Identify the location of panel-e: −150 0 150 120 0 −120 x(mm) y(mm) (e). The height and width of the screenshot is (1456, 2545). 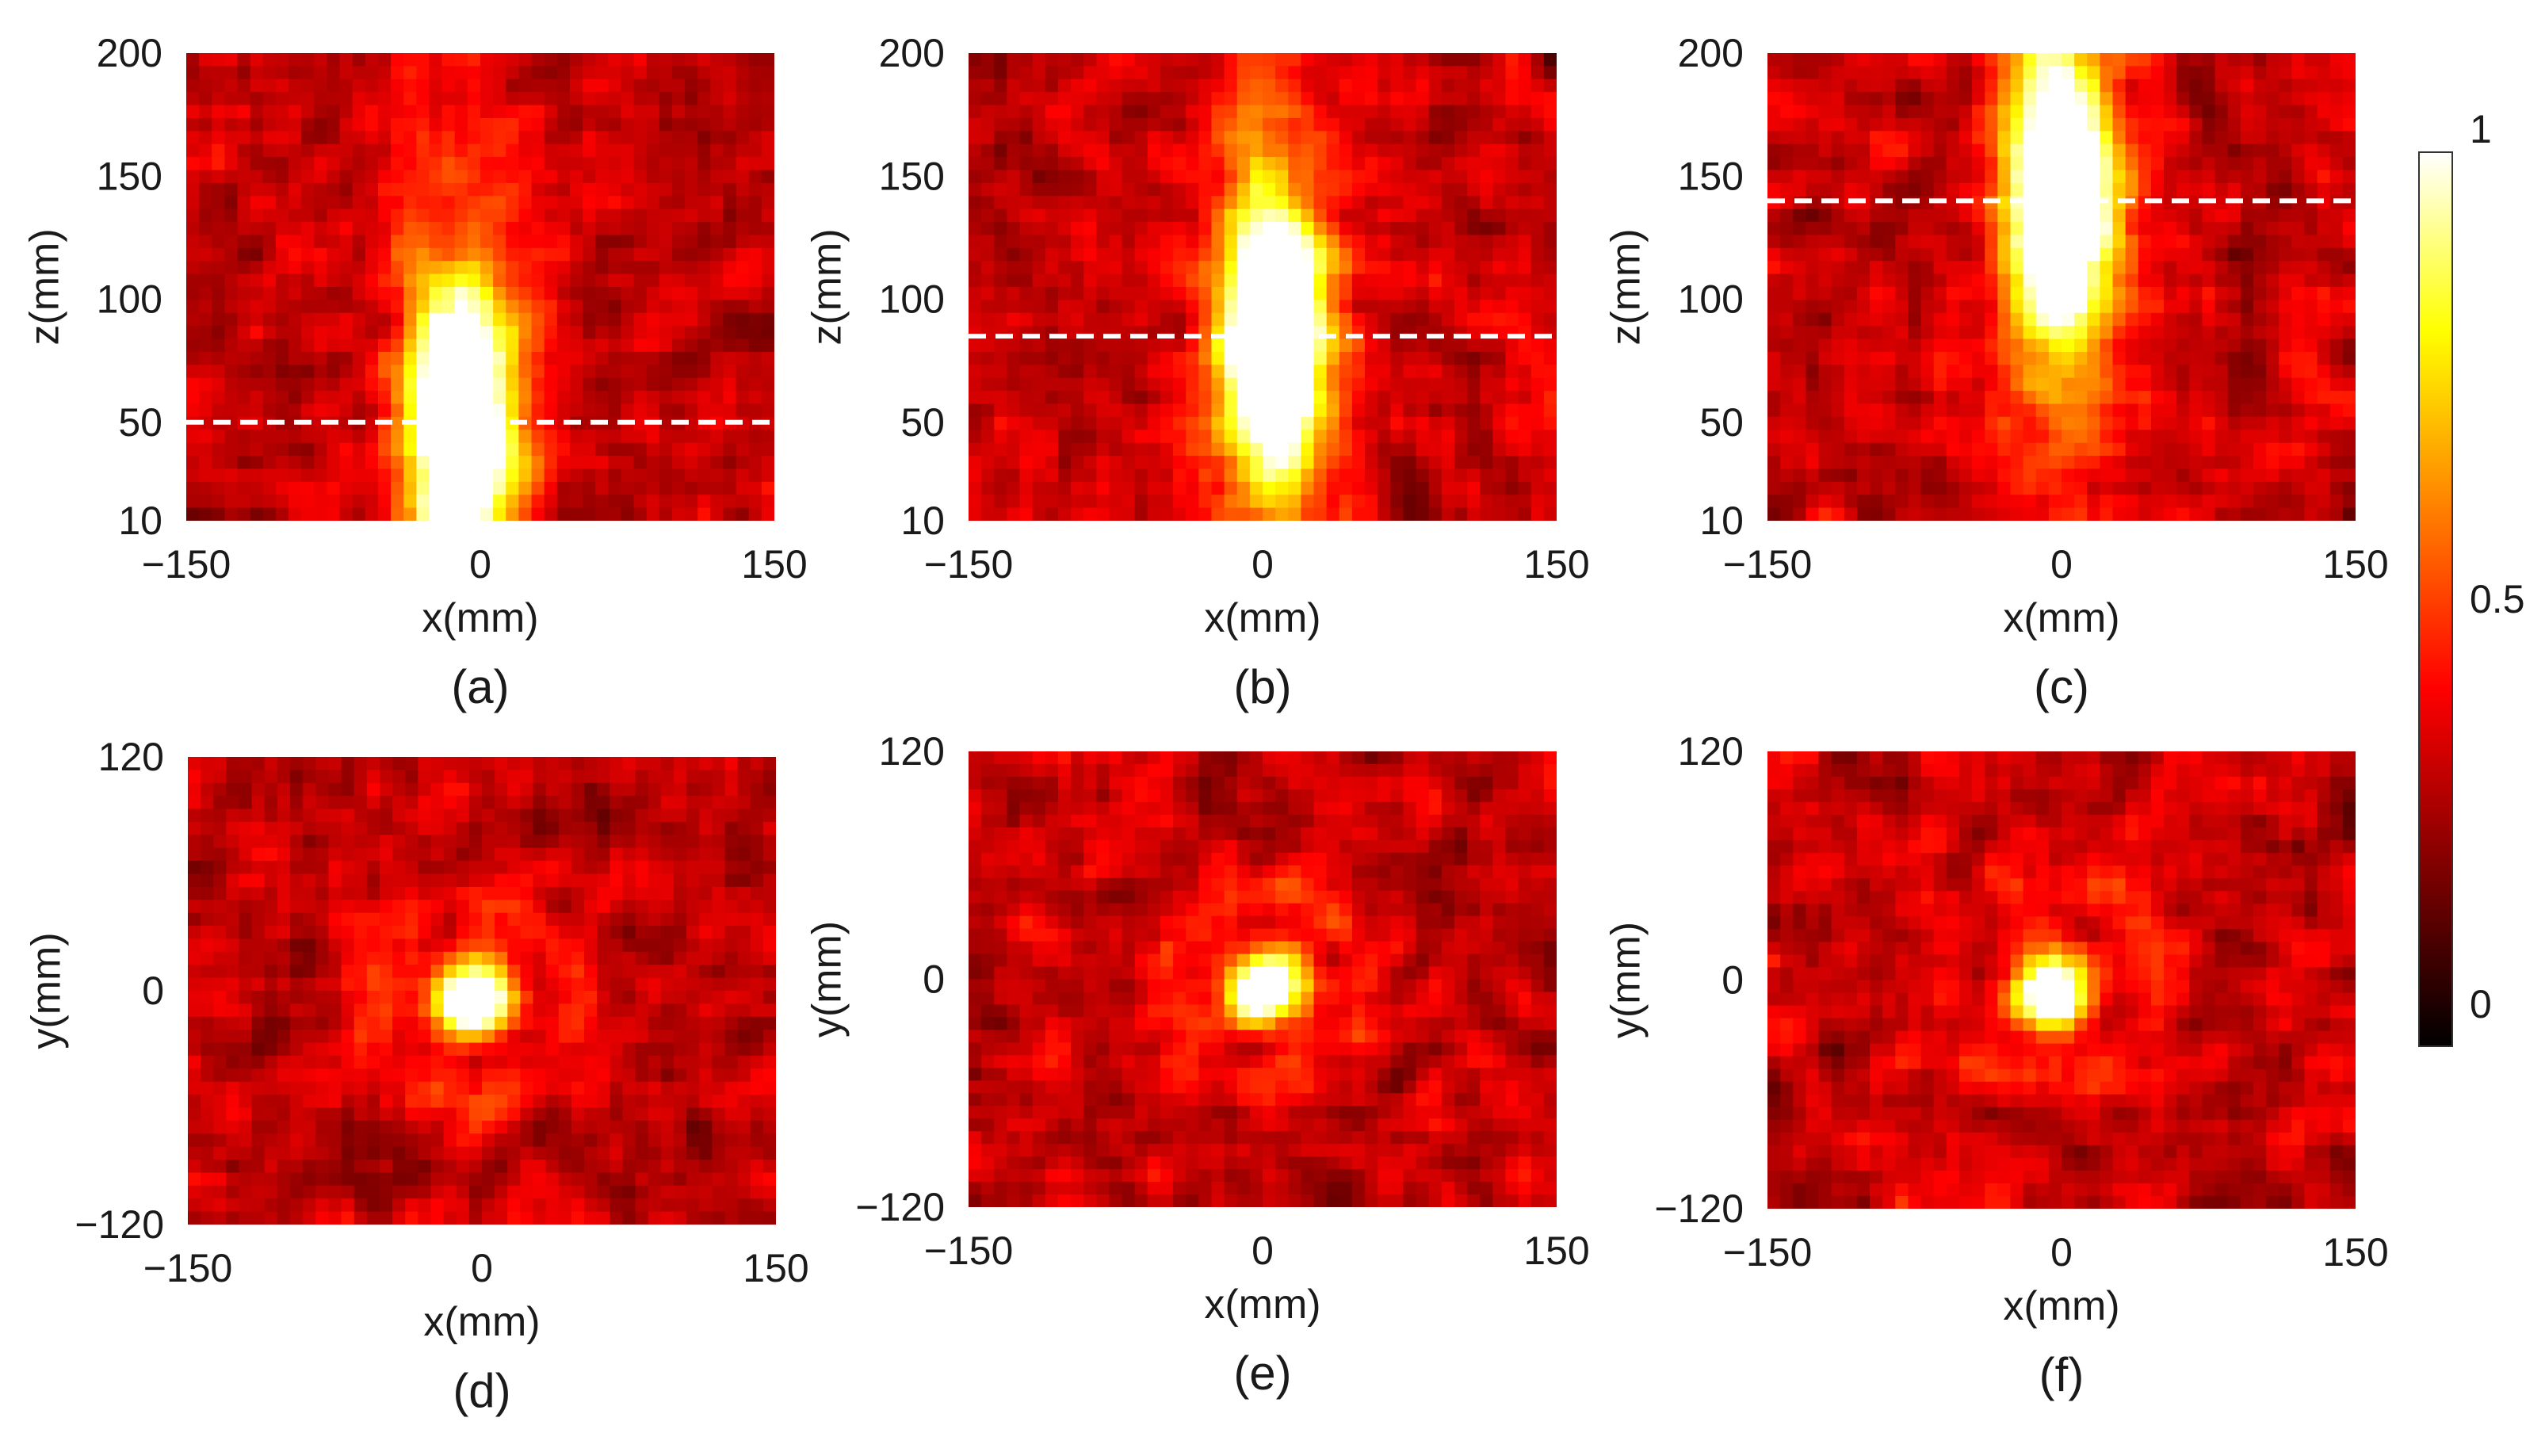
(1197, 1064).